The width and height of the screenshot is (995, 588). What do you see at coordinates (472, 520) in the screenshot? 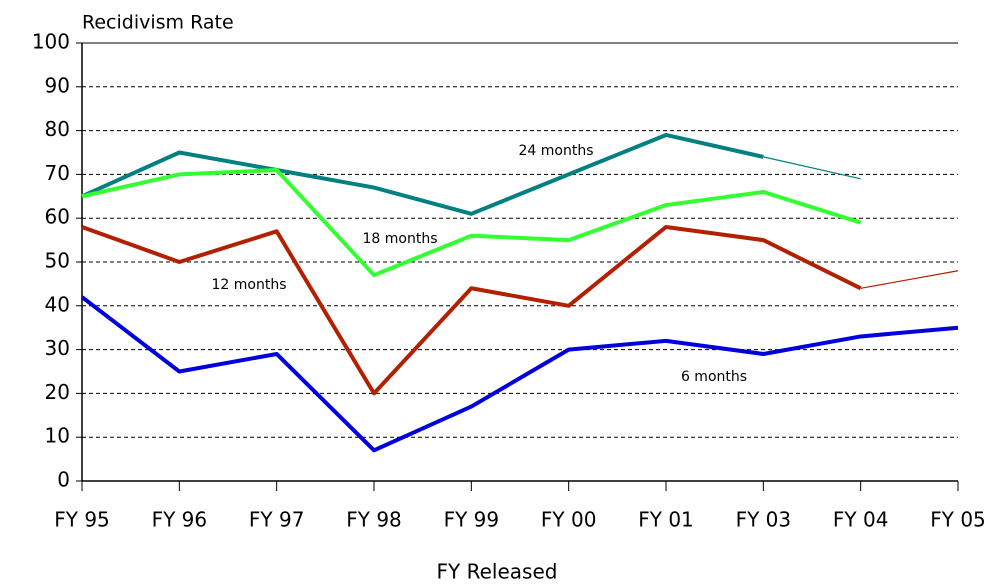
I see `x-tick-label: FY 99` at bounding box center [472, 520].